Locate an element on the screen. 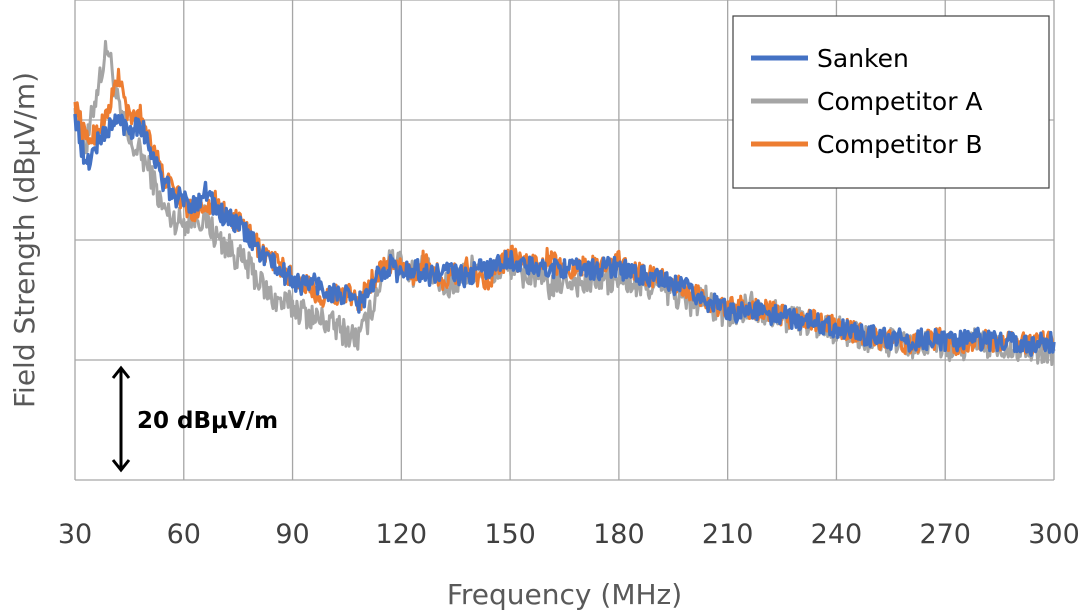 The height and width of the screenshot is (616, 1089). scale-arrow-head-bottom is located at coordinates (121, 466).